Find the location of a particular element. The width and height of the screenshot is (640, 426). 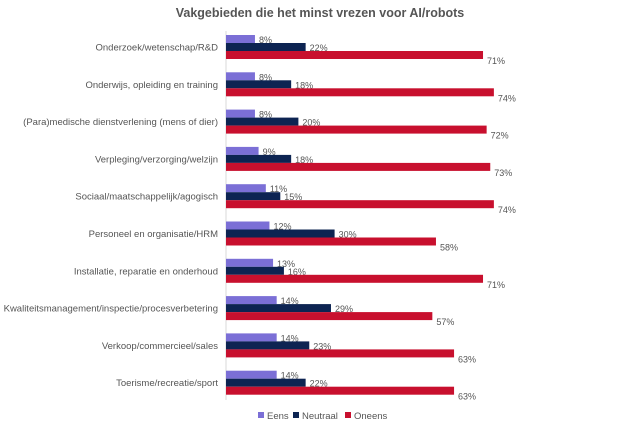

category-label: Toerisme/recreatie/sport is located at coordinates (167, 383).